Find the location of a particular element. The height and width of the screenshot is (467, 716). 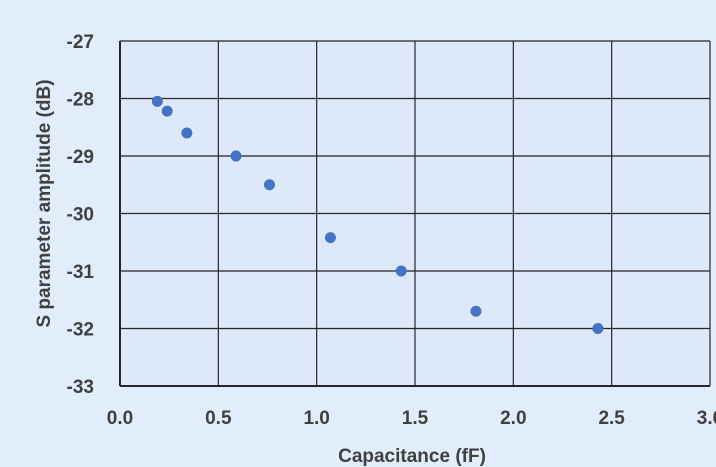

x-axis-title: Capacitance (fF) is located at coordinates (412, 456).